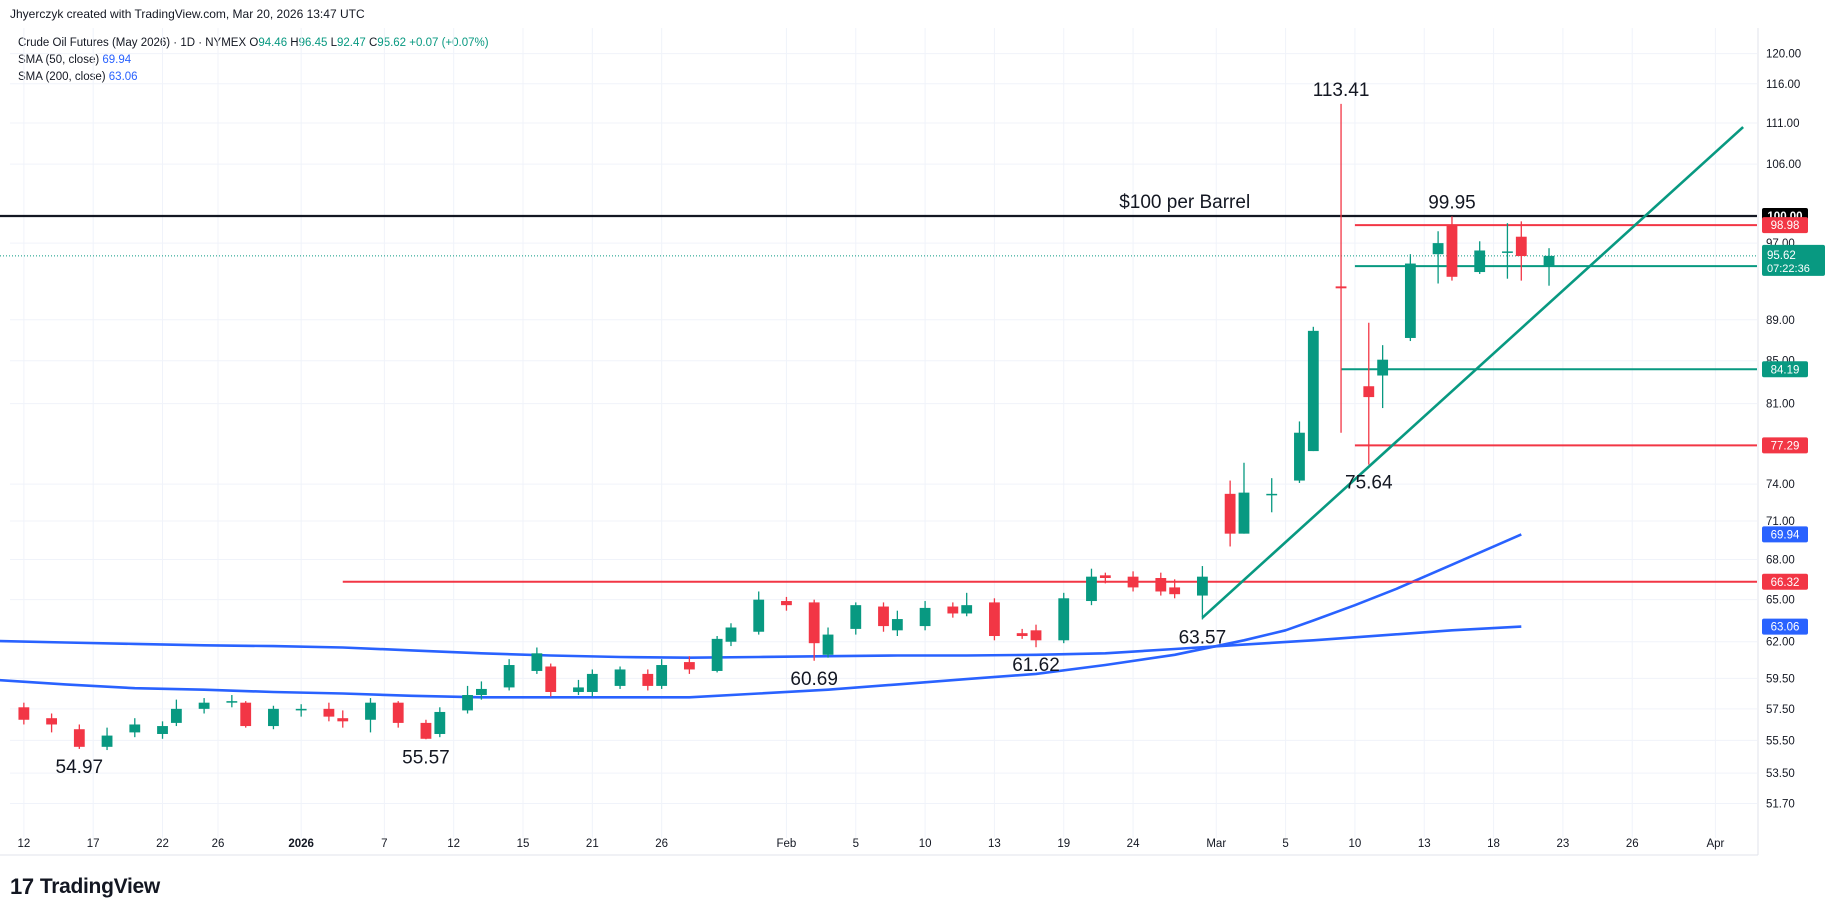  I want to click on y-tick-label: 106.00, so click(1783, 165).